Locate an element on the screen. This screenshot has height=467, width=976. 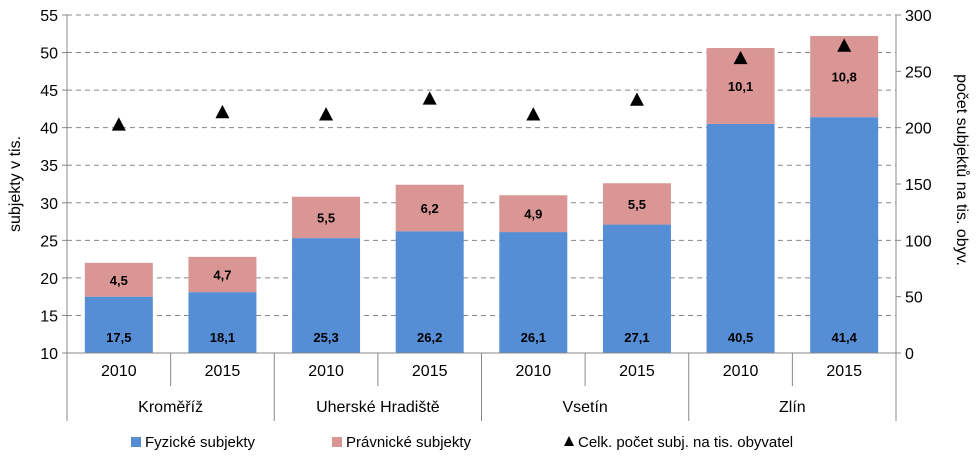
data-label-fyzicke: 26,1 is located at coordinates (533, 337).